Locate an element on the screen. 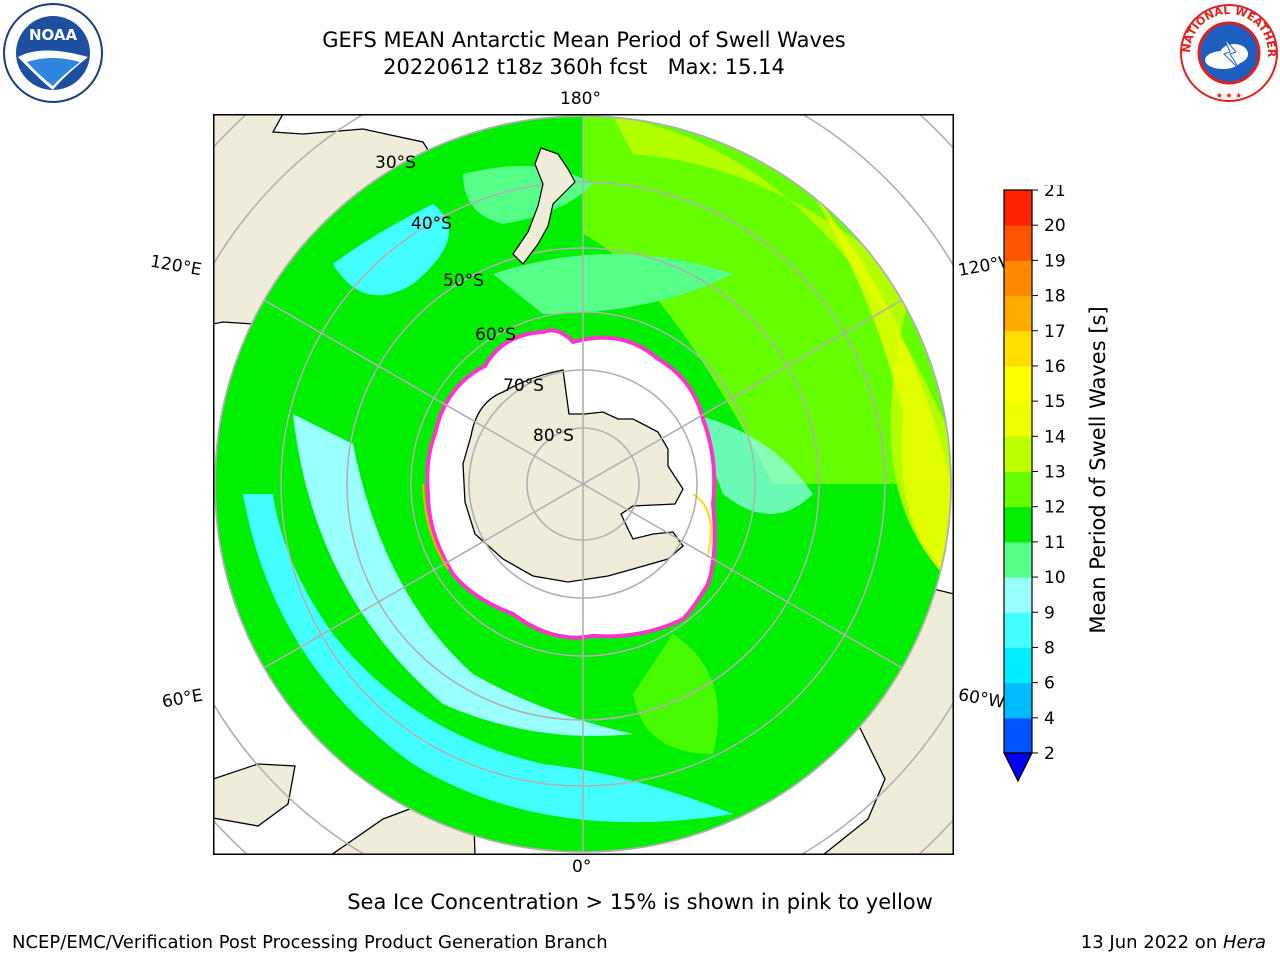  chart-subtitle: 20220612 t18z 360h fcst Max: 15.14 is located at coordinates (584, 67).